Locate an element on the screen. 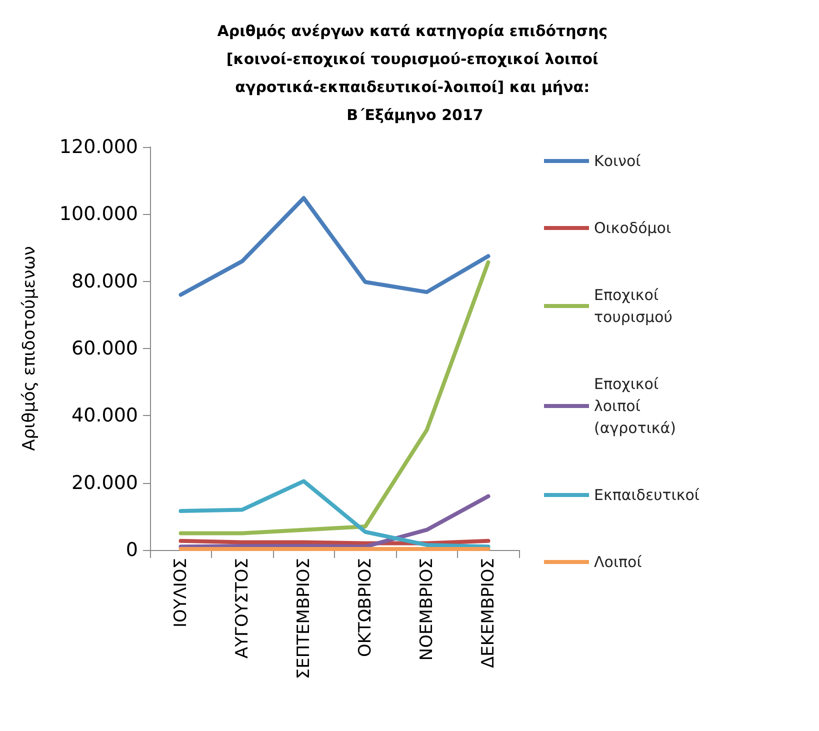  y-axis-title: Αριθμός επιδοτούμενων is located at coordinates (30, 348).